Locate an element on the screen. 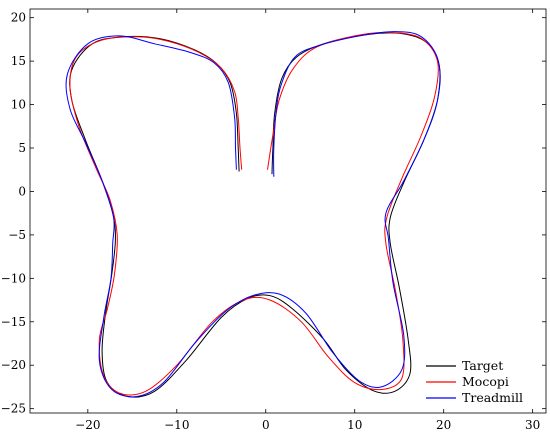 Image resolution: width=550 pixels, height=436 pixels. y-tick-label: 15 is located at coordinates (18, 61).